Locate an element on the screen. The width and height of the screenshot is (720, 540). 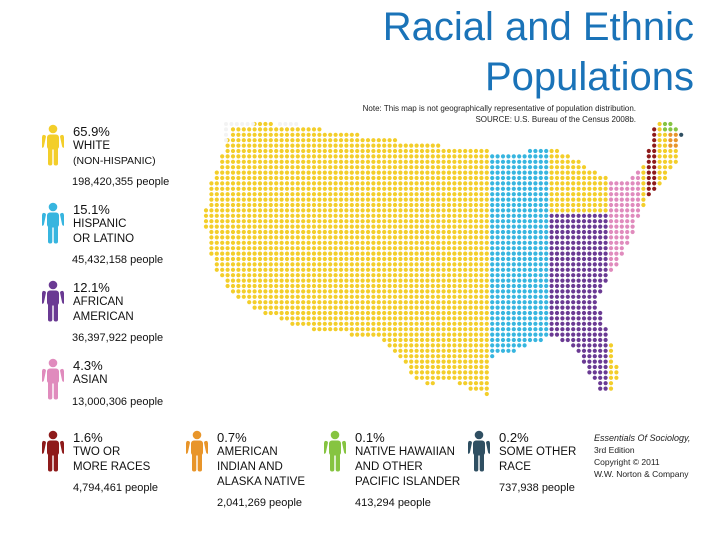
credit-edition: 3rd Edition is located at coordinates (614, 450).